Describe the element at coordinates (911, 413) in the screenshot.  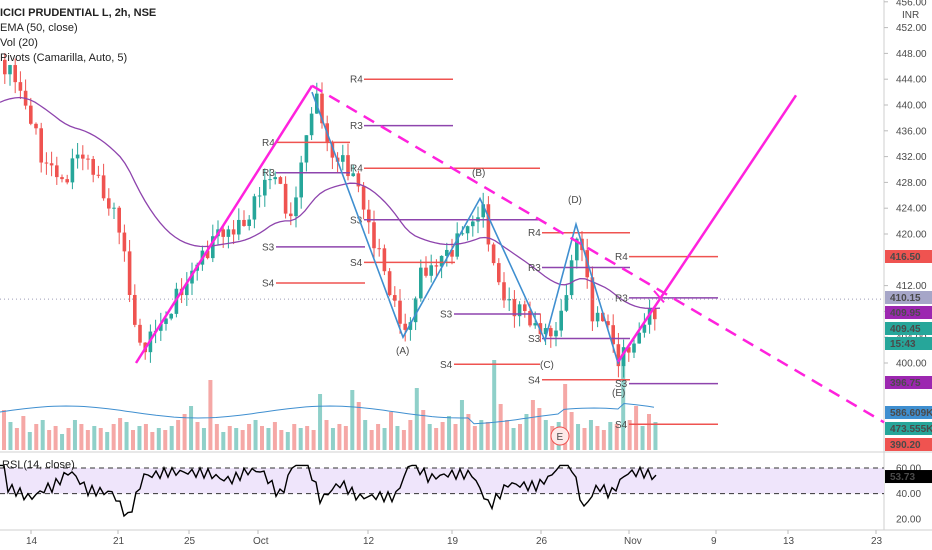
I see `price-tag-label: 586.609K` at that location.